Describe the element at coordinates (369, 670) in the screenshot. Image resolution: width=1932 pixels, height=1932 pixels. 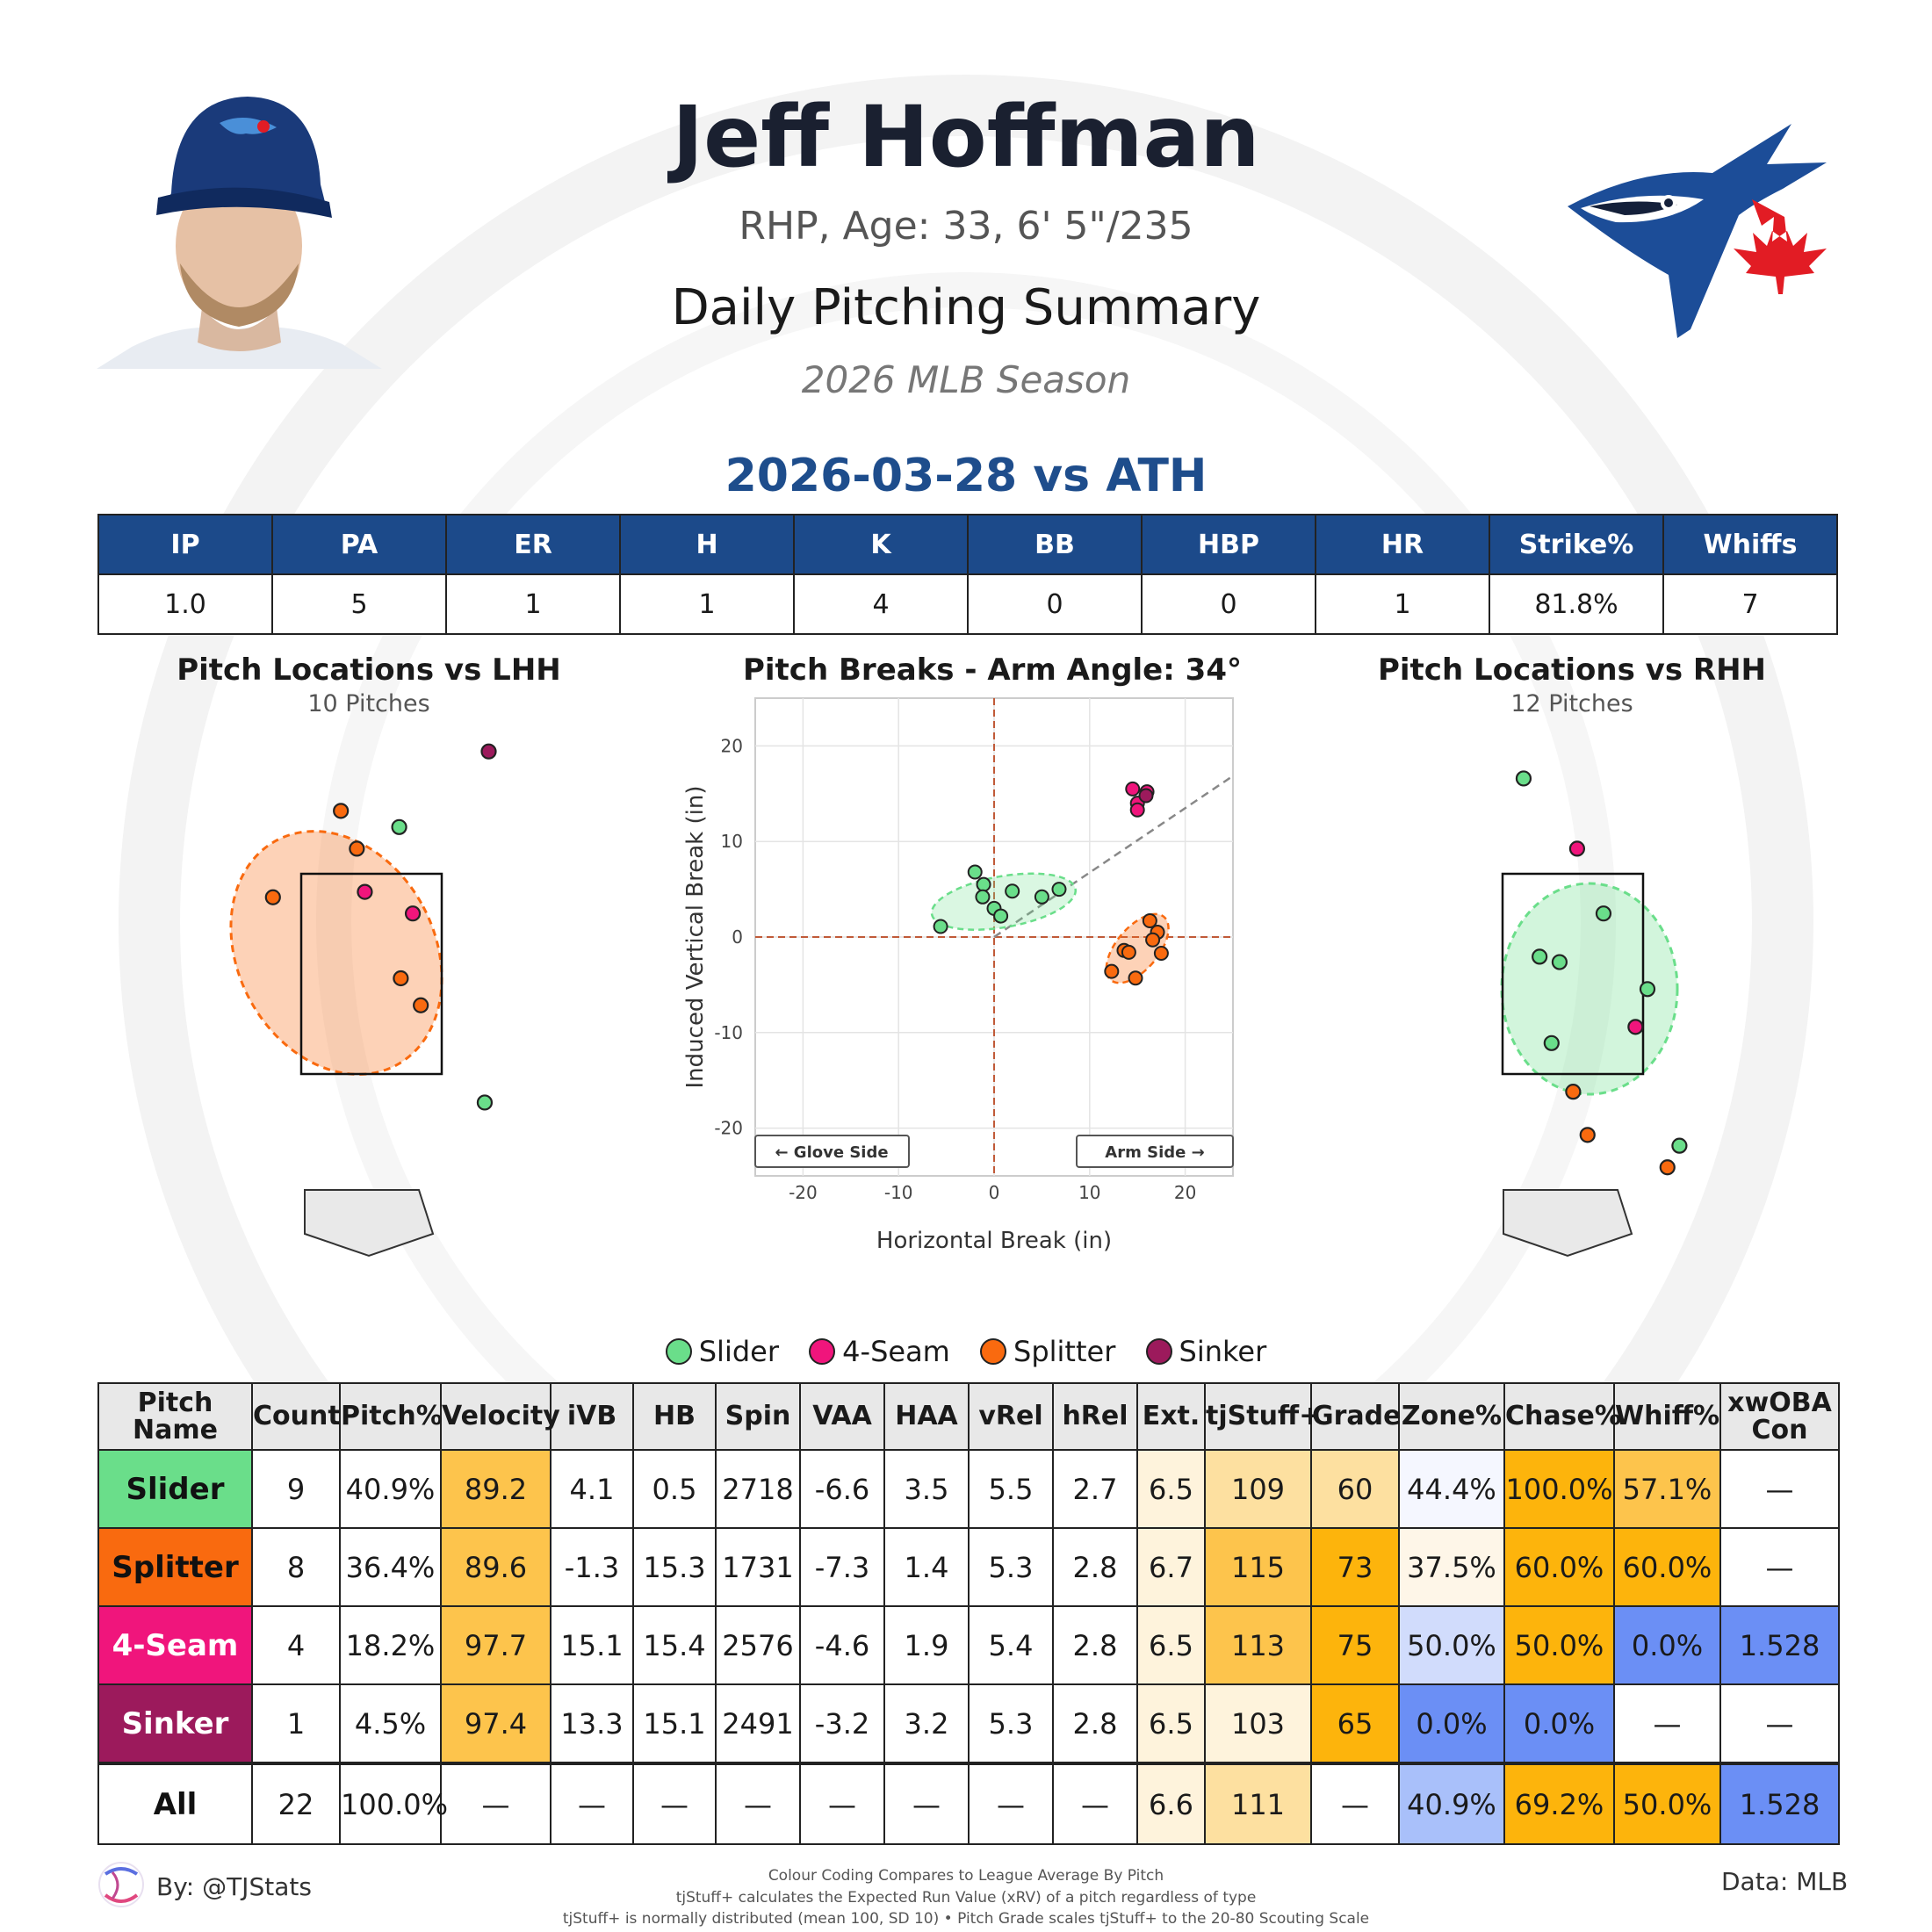
I see `lhh-chart-title: Pitch Locations vs LHH` at that location.